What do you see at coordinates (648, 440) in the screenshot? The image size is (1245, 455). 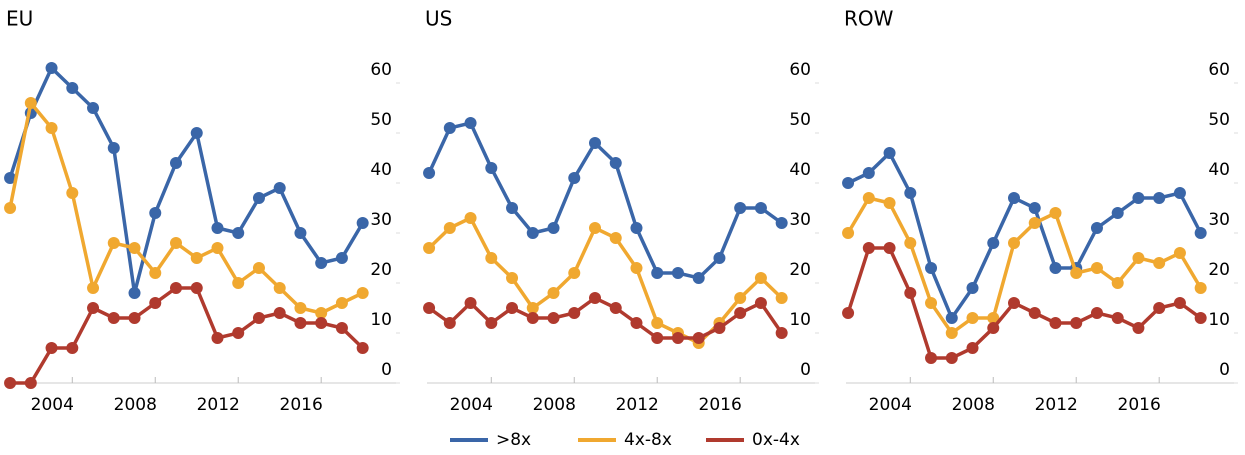 I see `legend-label: 4x-8x` at bounding box center [648, 440].